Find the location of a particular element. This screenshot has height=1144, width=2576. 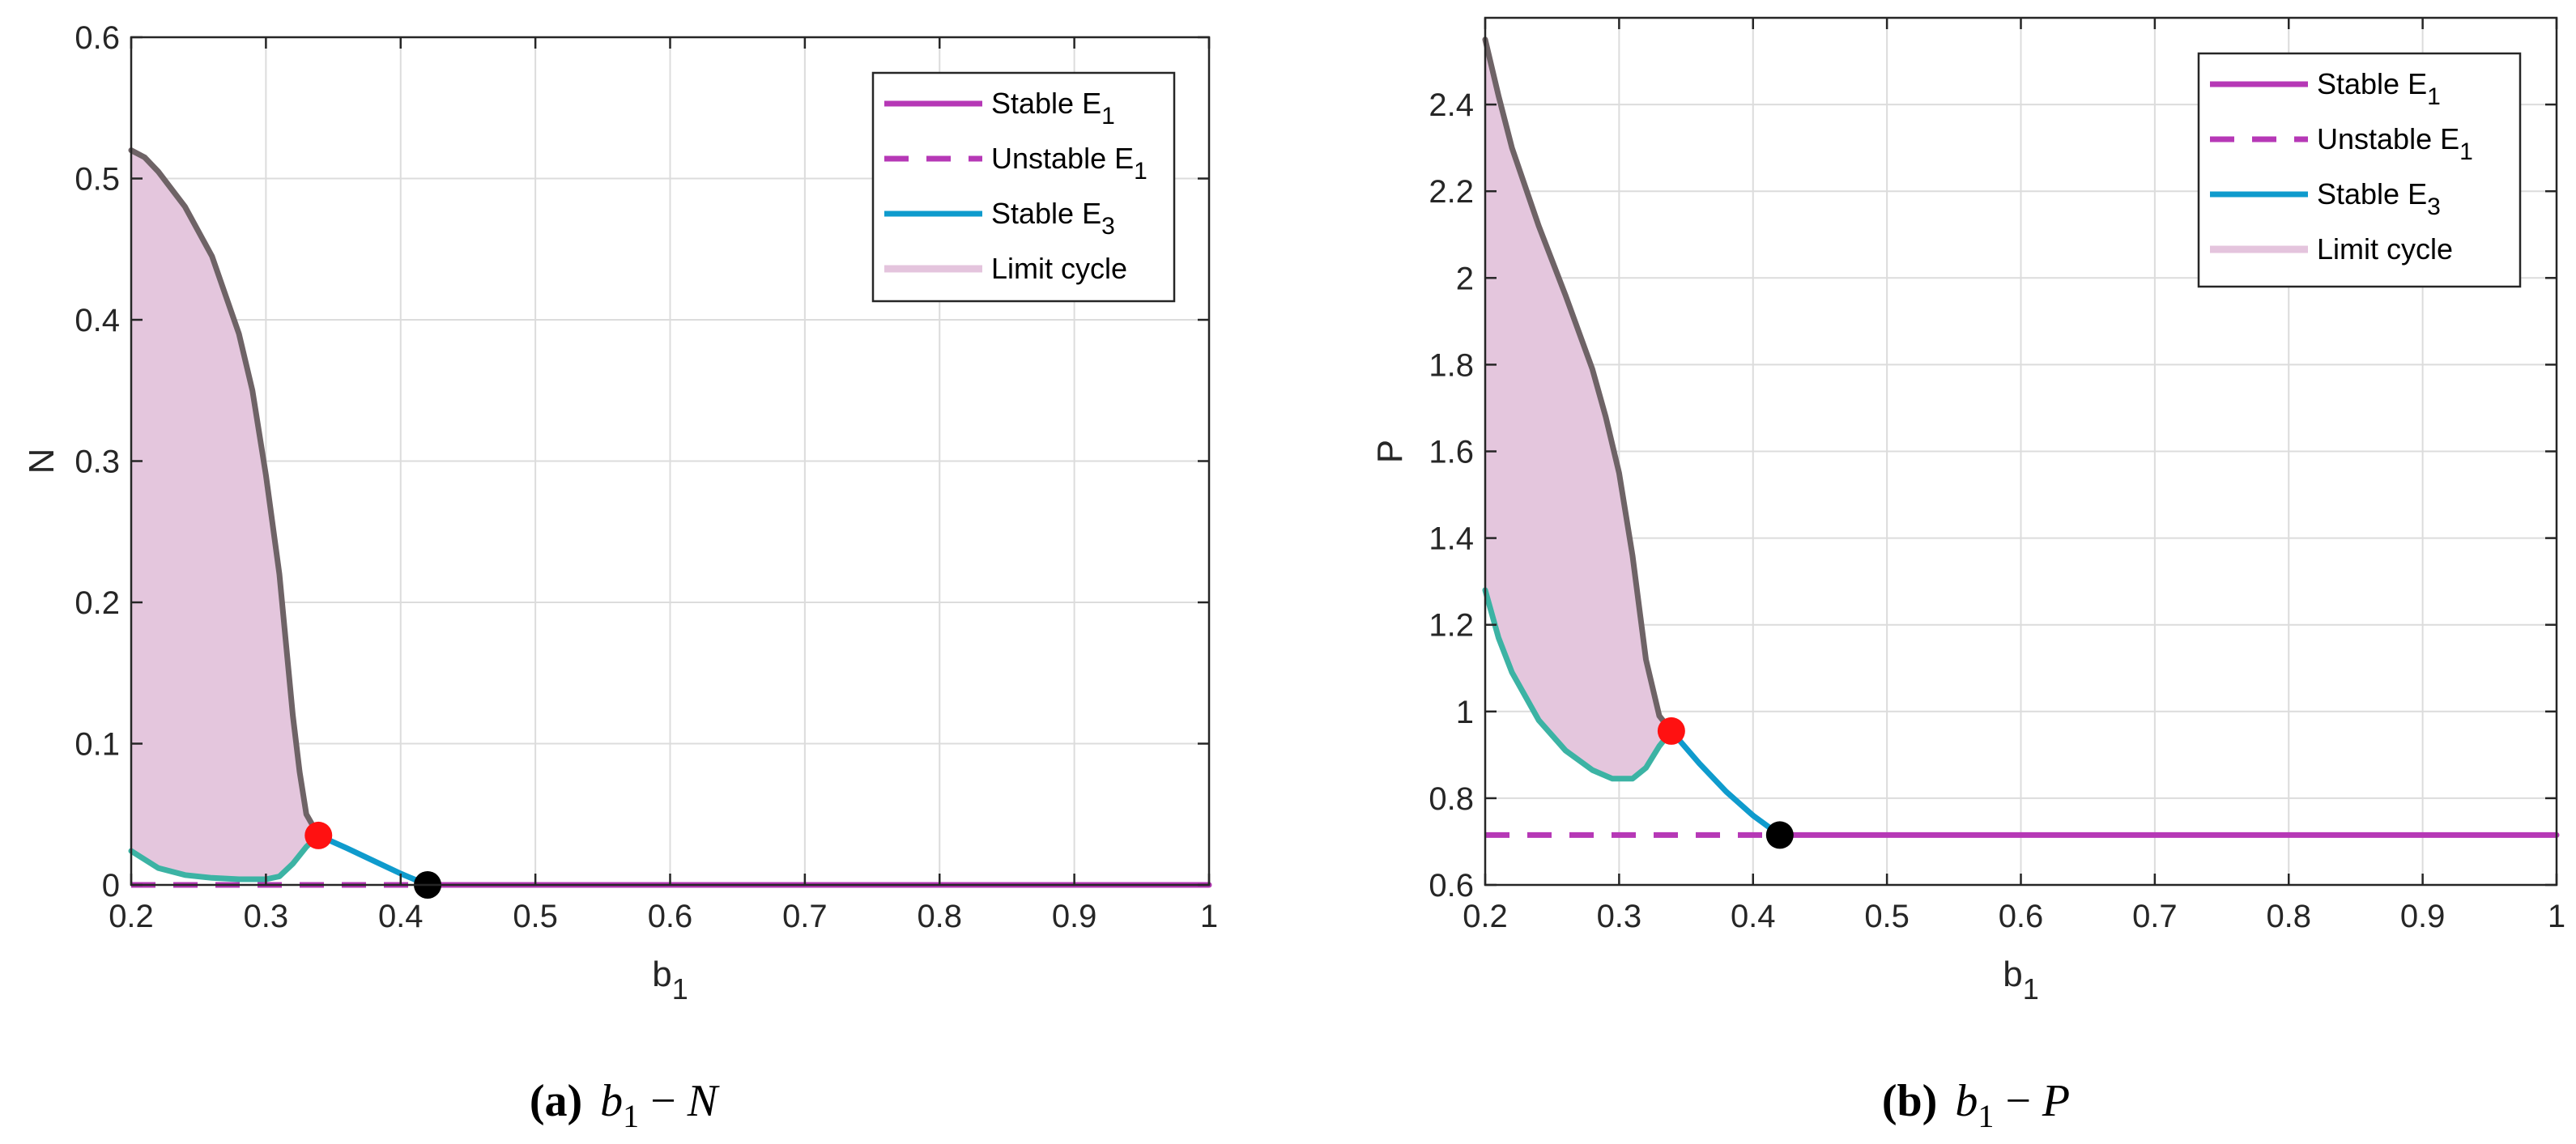

y-axis-label: N is located at coordinates (42, 462).